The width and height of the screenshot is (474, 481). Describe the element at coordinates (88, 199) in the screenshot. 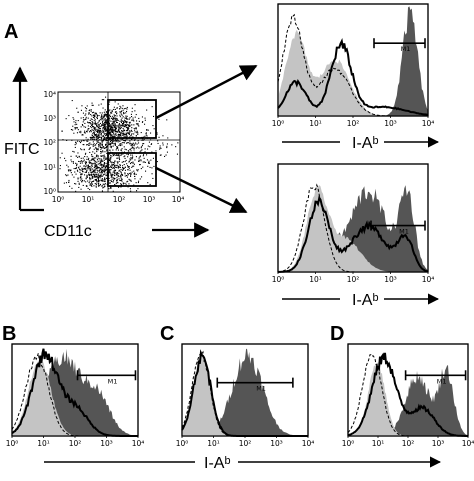

I see `dot-x-tick-1: 10¹` at that location.